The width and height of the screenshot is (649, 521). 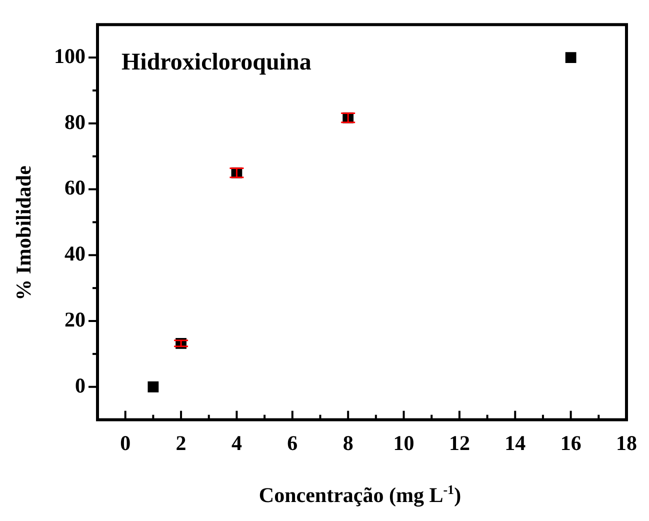 What do you see at coordinates (236, 442) in the screenshot?
I see `x-tick-label: 4` at bounding box center [236, 442].